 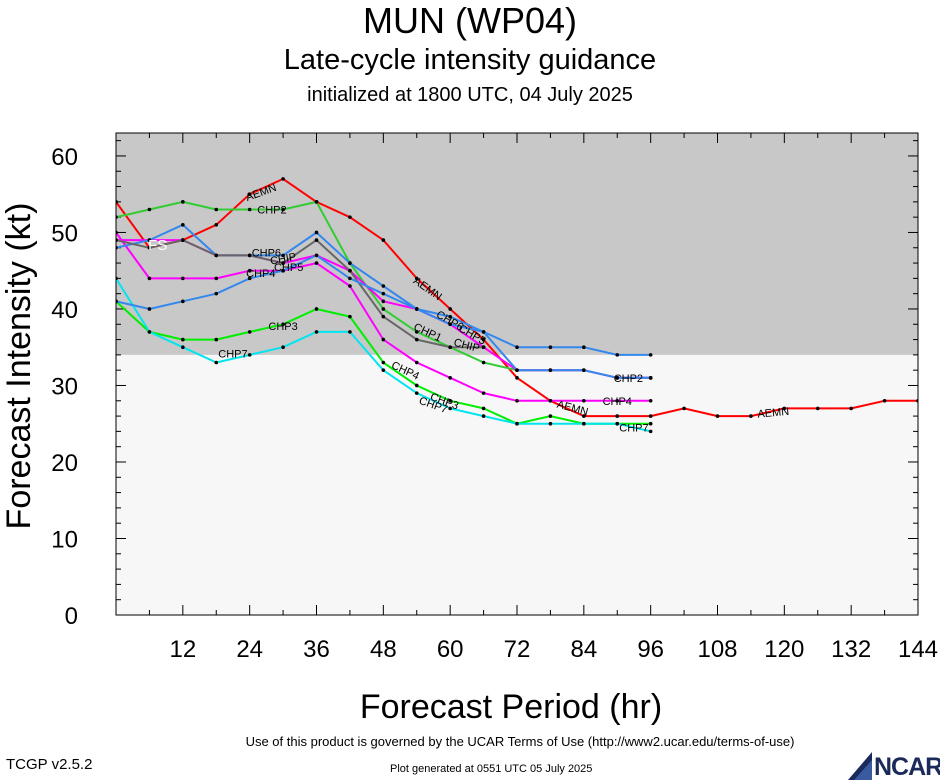 What do you see at coordinates (383, 649) in the screenshot?
I see `x-tick-label: 48` at bounding box center [383, 649].